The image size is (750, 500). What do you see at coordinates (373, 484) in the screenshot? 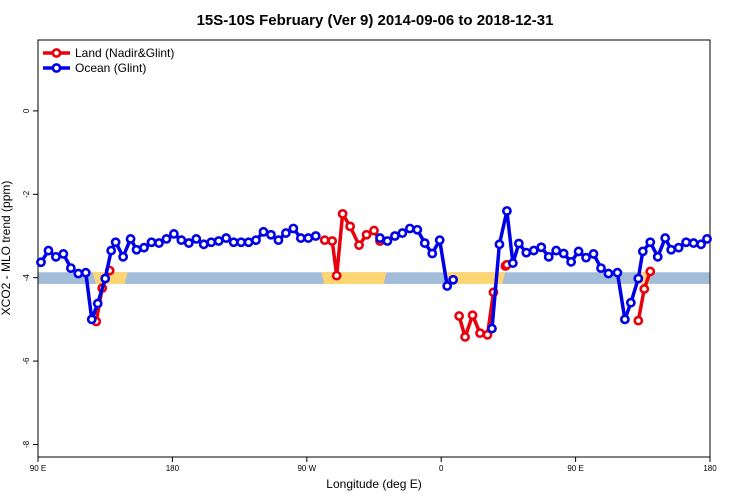
I see `x-axis-label: Longitude (deg E)` at bounding box center [373, 484].